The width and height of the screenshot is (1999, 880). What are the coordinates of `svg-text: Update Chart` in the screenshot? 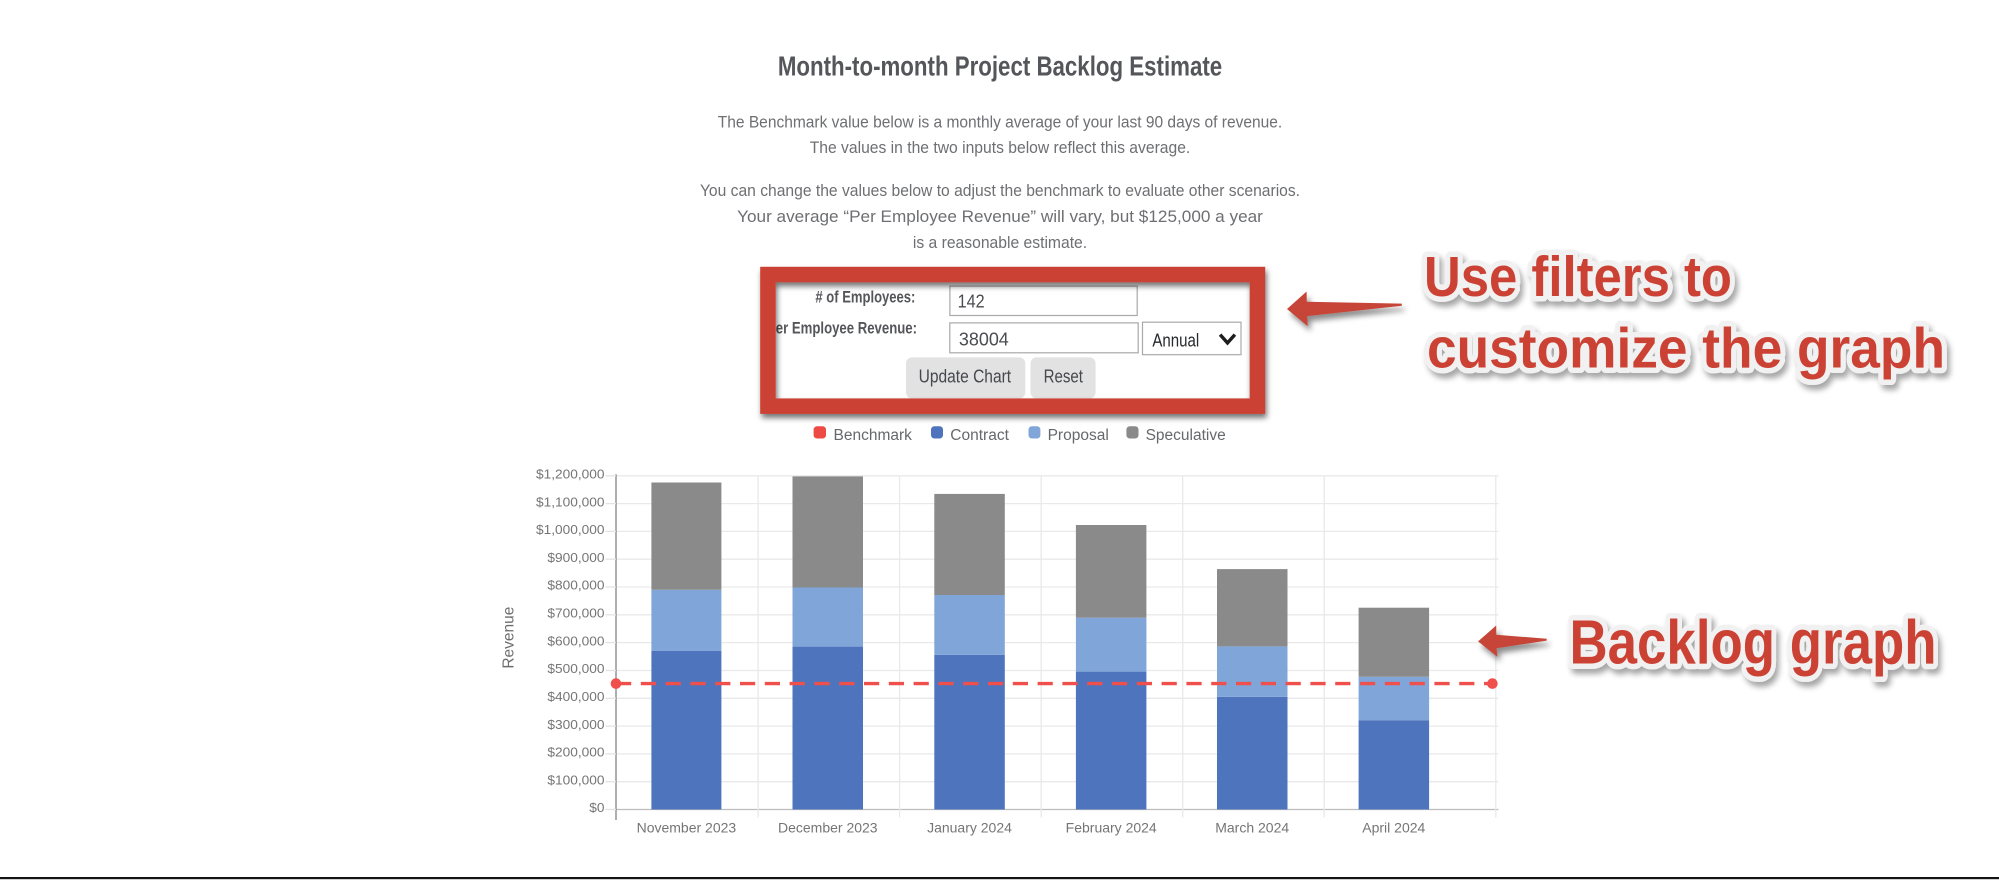 It's located at (965, 377).